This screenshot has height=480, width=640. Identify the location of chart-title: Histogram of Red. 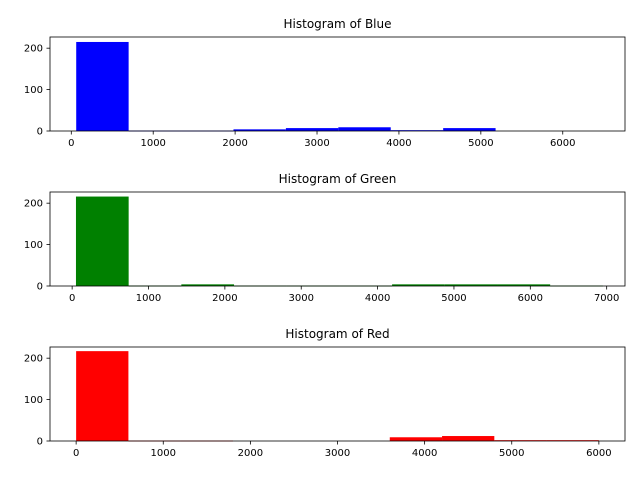
(337, 334).